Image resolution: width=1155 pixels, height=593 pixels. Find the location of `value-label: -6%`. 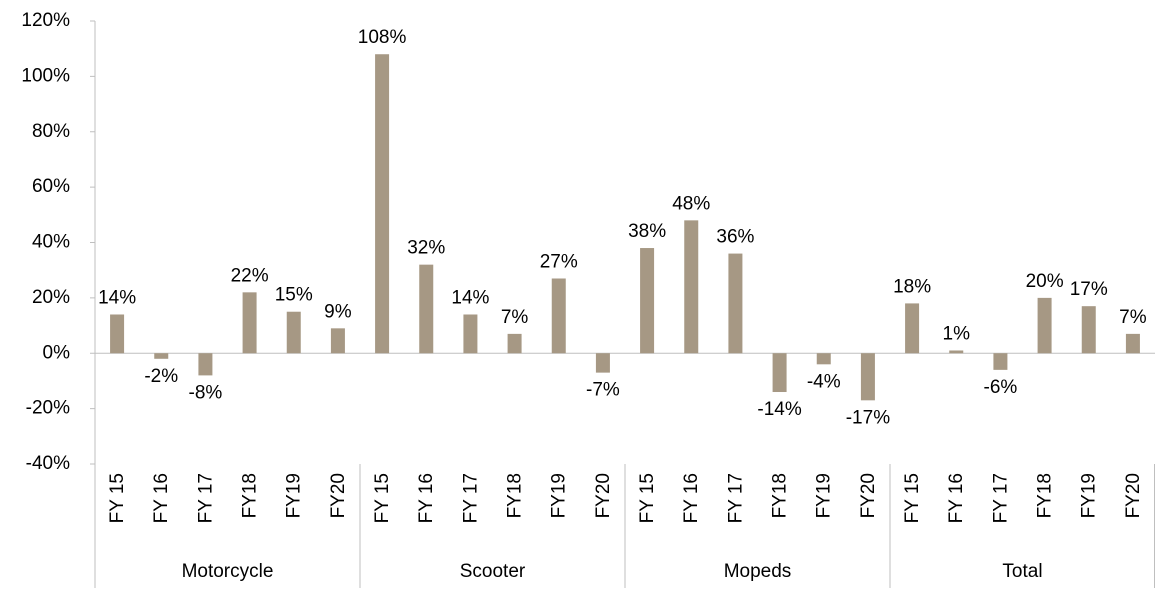

value-label: -6% is located at coordinates (1001, 387).